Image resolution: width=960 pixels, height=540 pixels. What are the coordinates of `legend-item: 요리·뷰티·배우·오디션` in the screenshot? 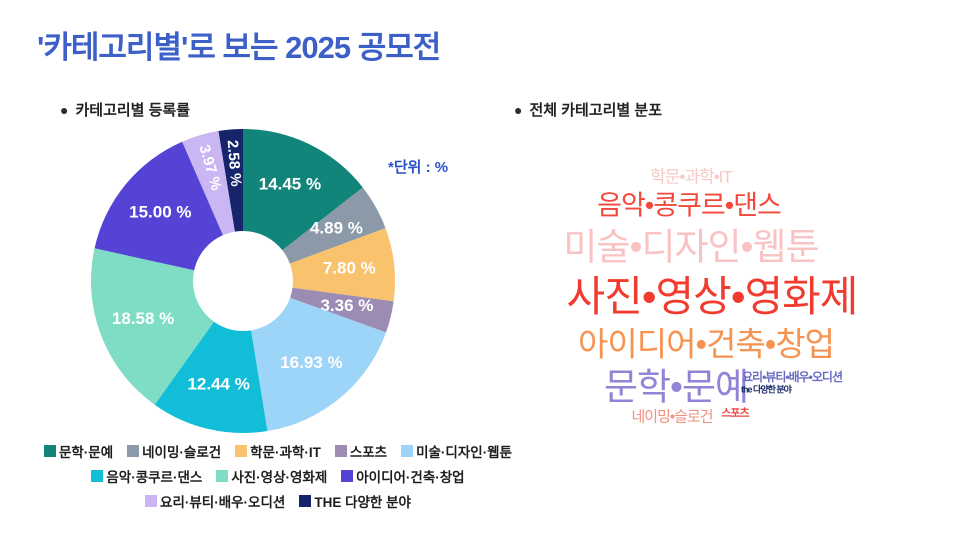 It's located at (215, 501).